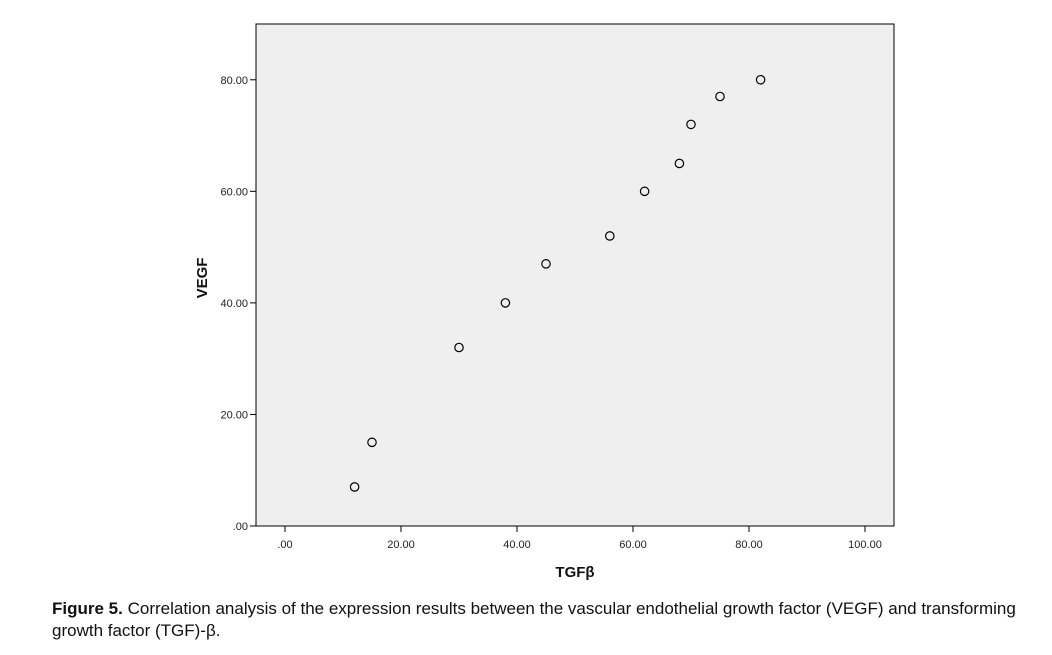 This screenshot has height=655, width=1052. What do you see at coordinates (574, 572) in the screenshot?
I see `x-axis-title: TGFβ` at bounding box center [574, 572].